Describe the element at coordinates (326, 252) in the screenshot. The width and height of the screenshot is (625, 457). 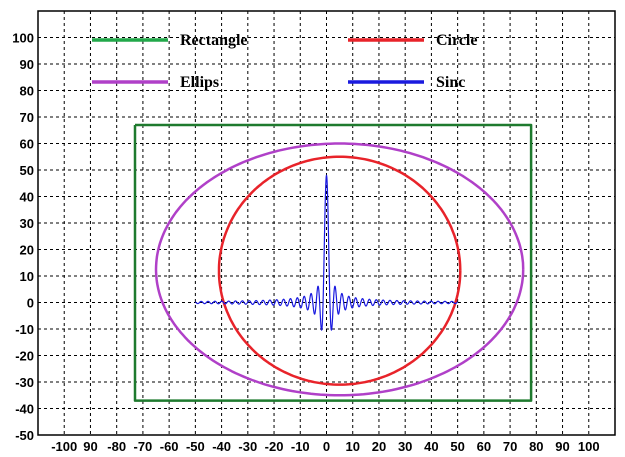
I see `series-sinc` at that location.